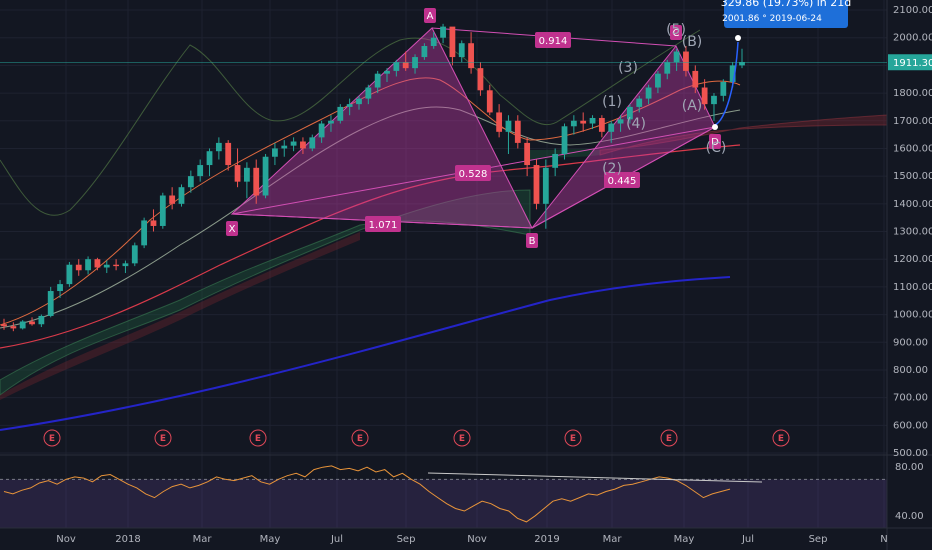 The height and width of the screenshot is (550, 932). Describe the element at coordinates (676, 30) in the screenshot. I see `wave-label: (5)` at that location.